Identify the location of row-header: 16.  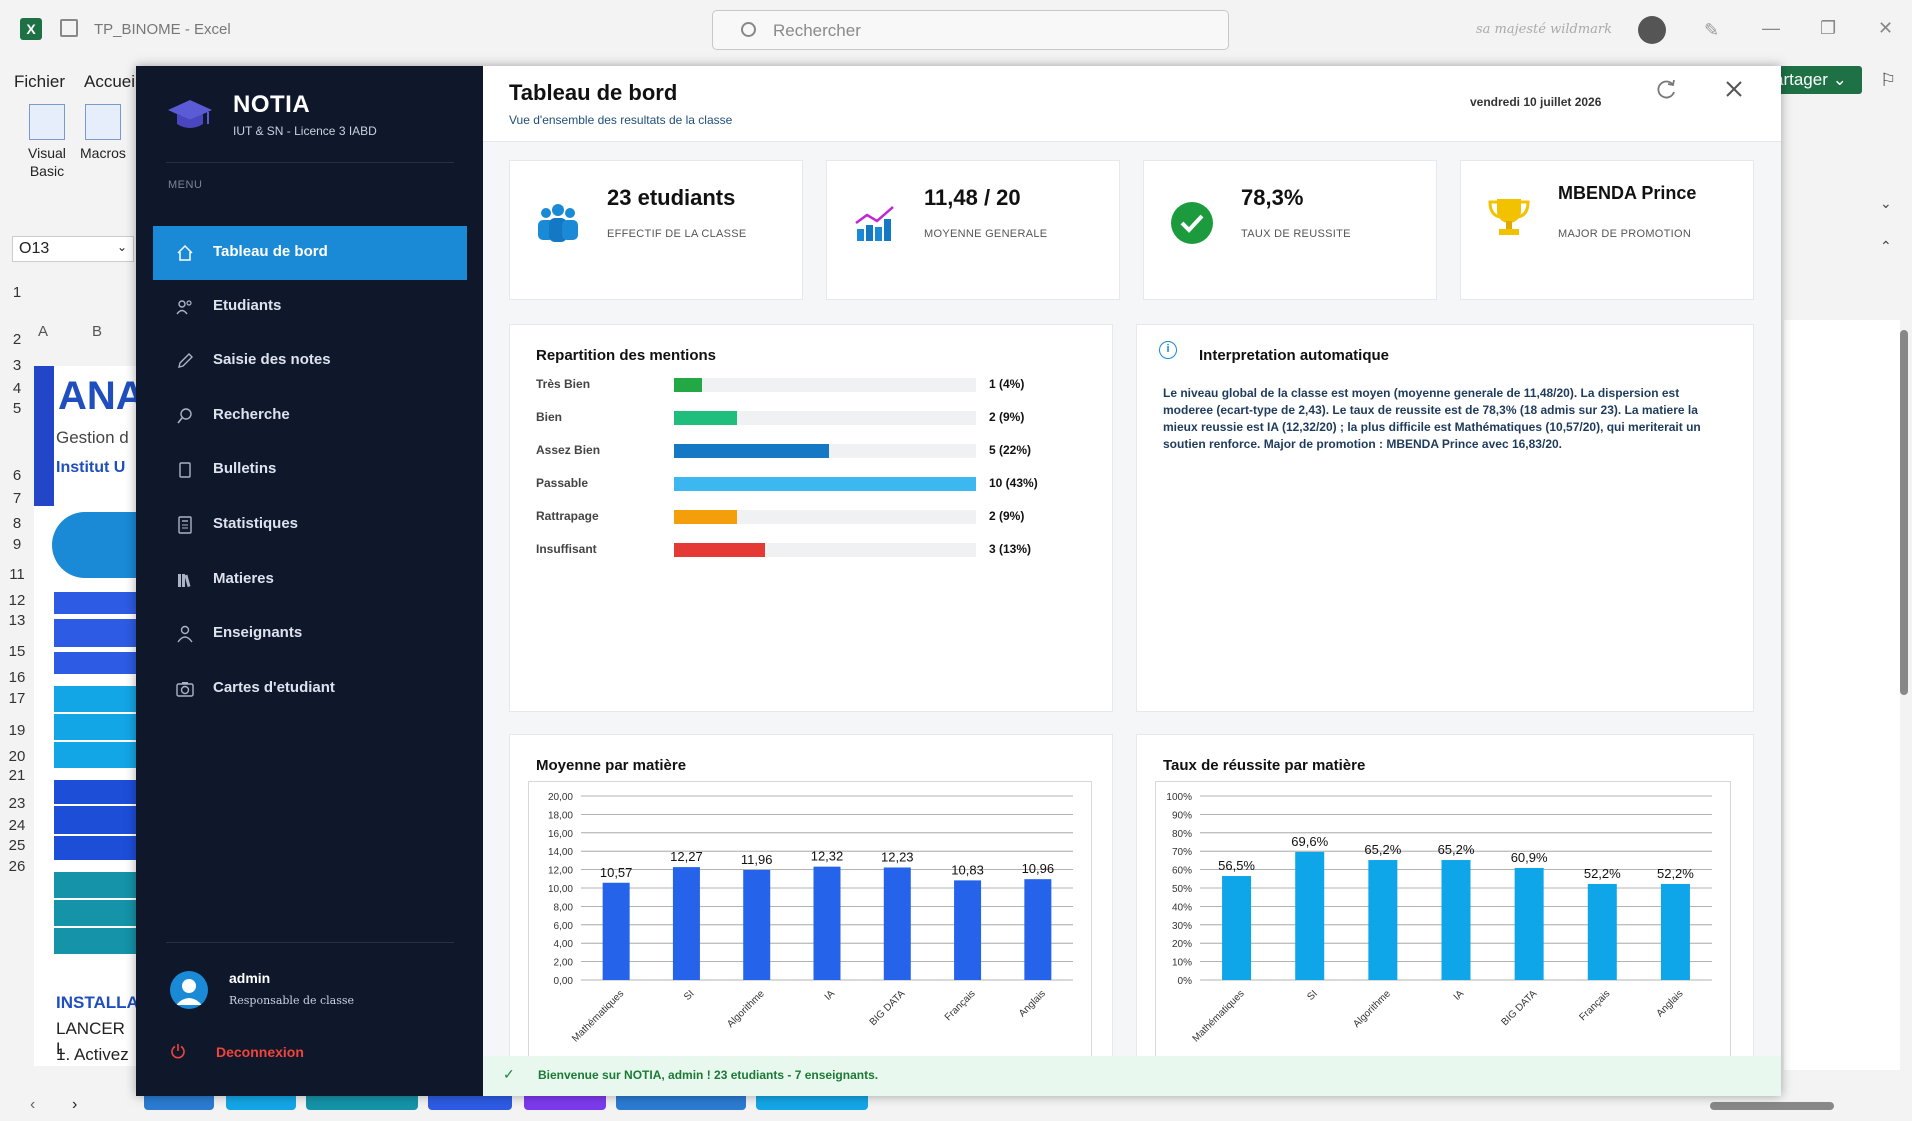
(17, 677).